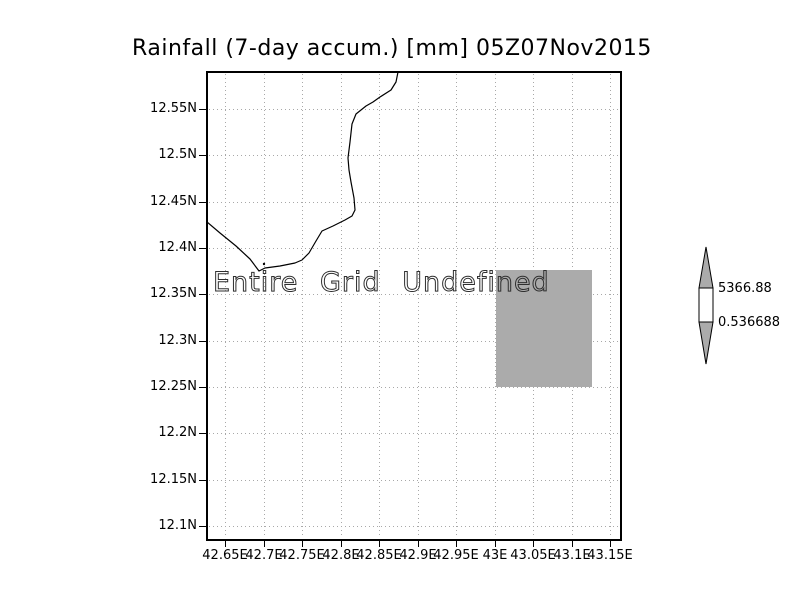  Describe the element at coordinates (749, 322) in the screenshot. I see `colorbar-min-label: 0.536688` at that location.